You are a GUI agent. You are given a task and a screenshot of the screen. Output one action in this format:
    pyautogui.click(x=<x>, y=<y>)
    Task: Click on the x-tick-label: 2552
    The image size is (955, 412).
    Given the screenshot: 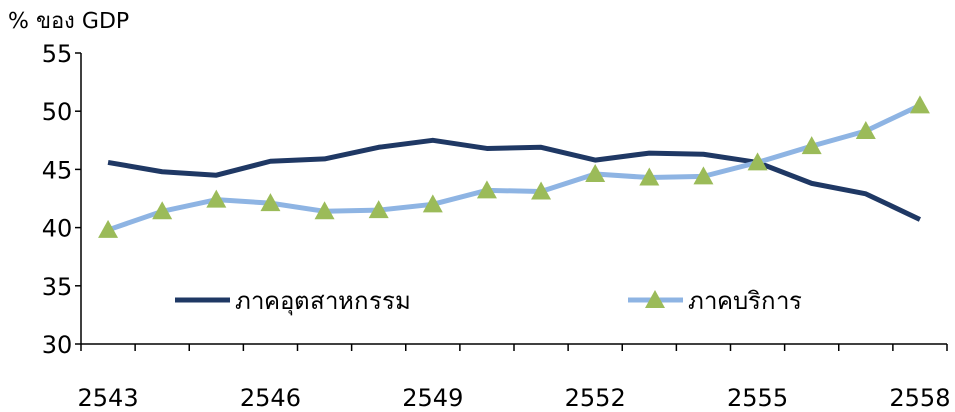 What is the action you would take?
    pyautogui.click(x=595, y=398)
    